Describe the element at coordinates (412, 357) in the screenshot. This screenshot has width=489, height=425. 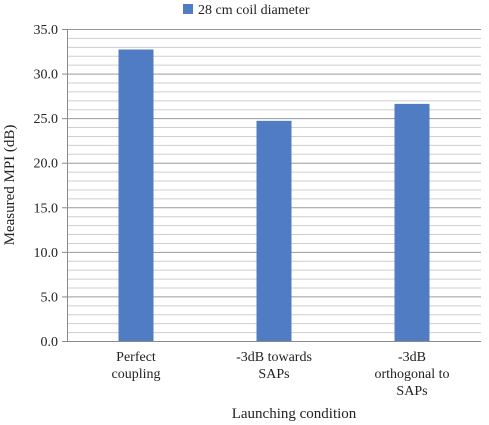
I see `x-category-label-line: -3dB` at that location.